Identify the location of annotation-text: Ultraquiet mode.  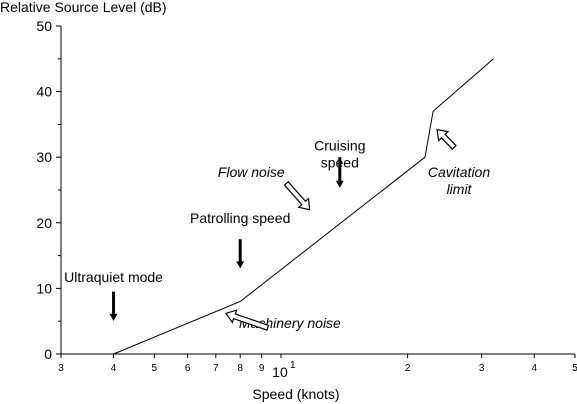
(113, 277).